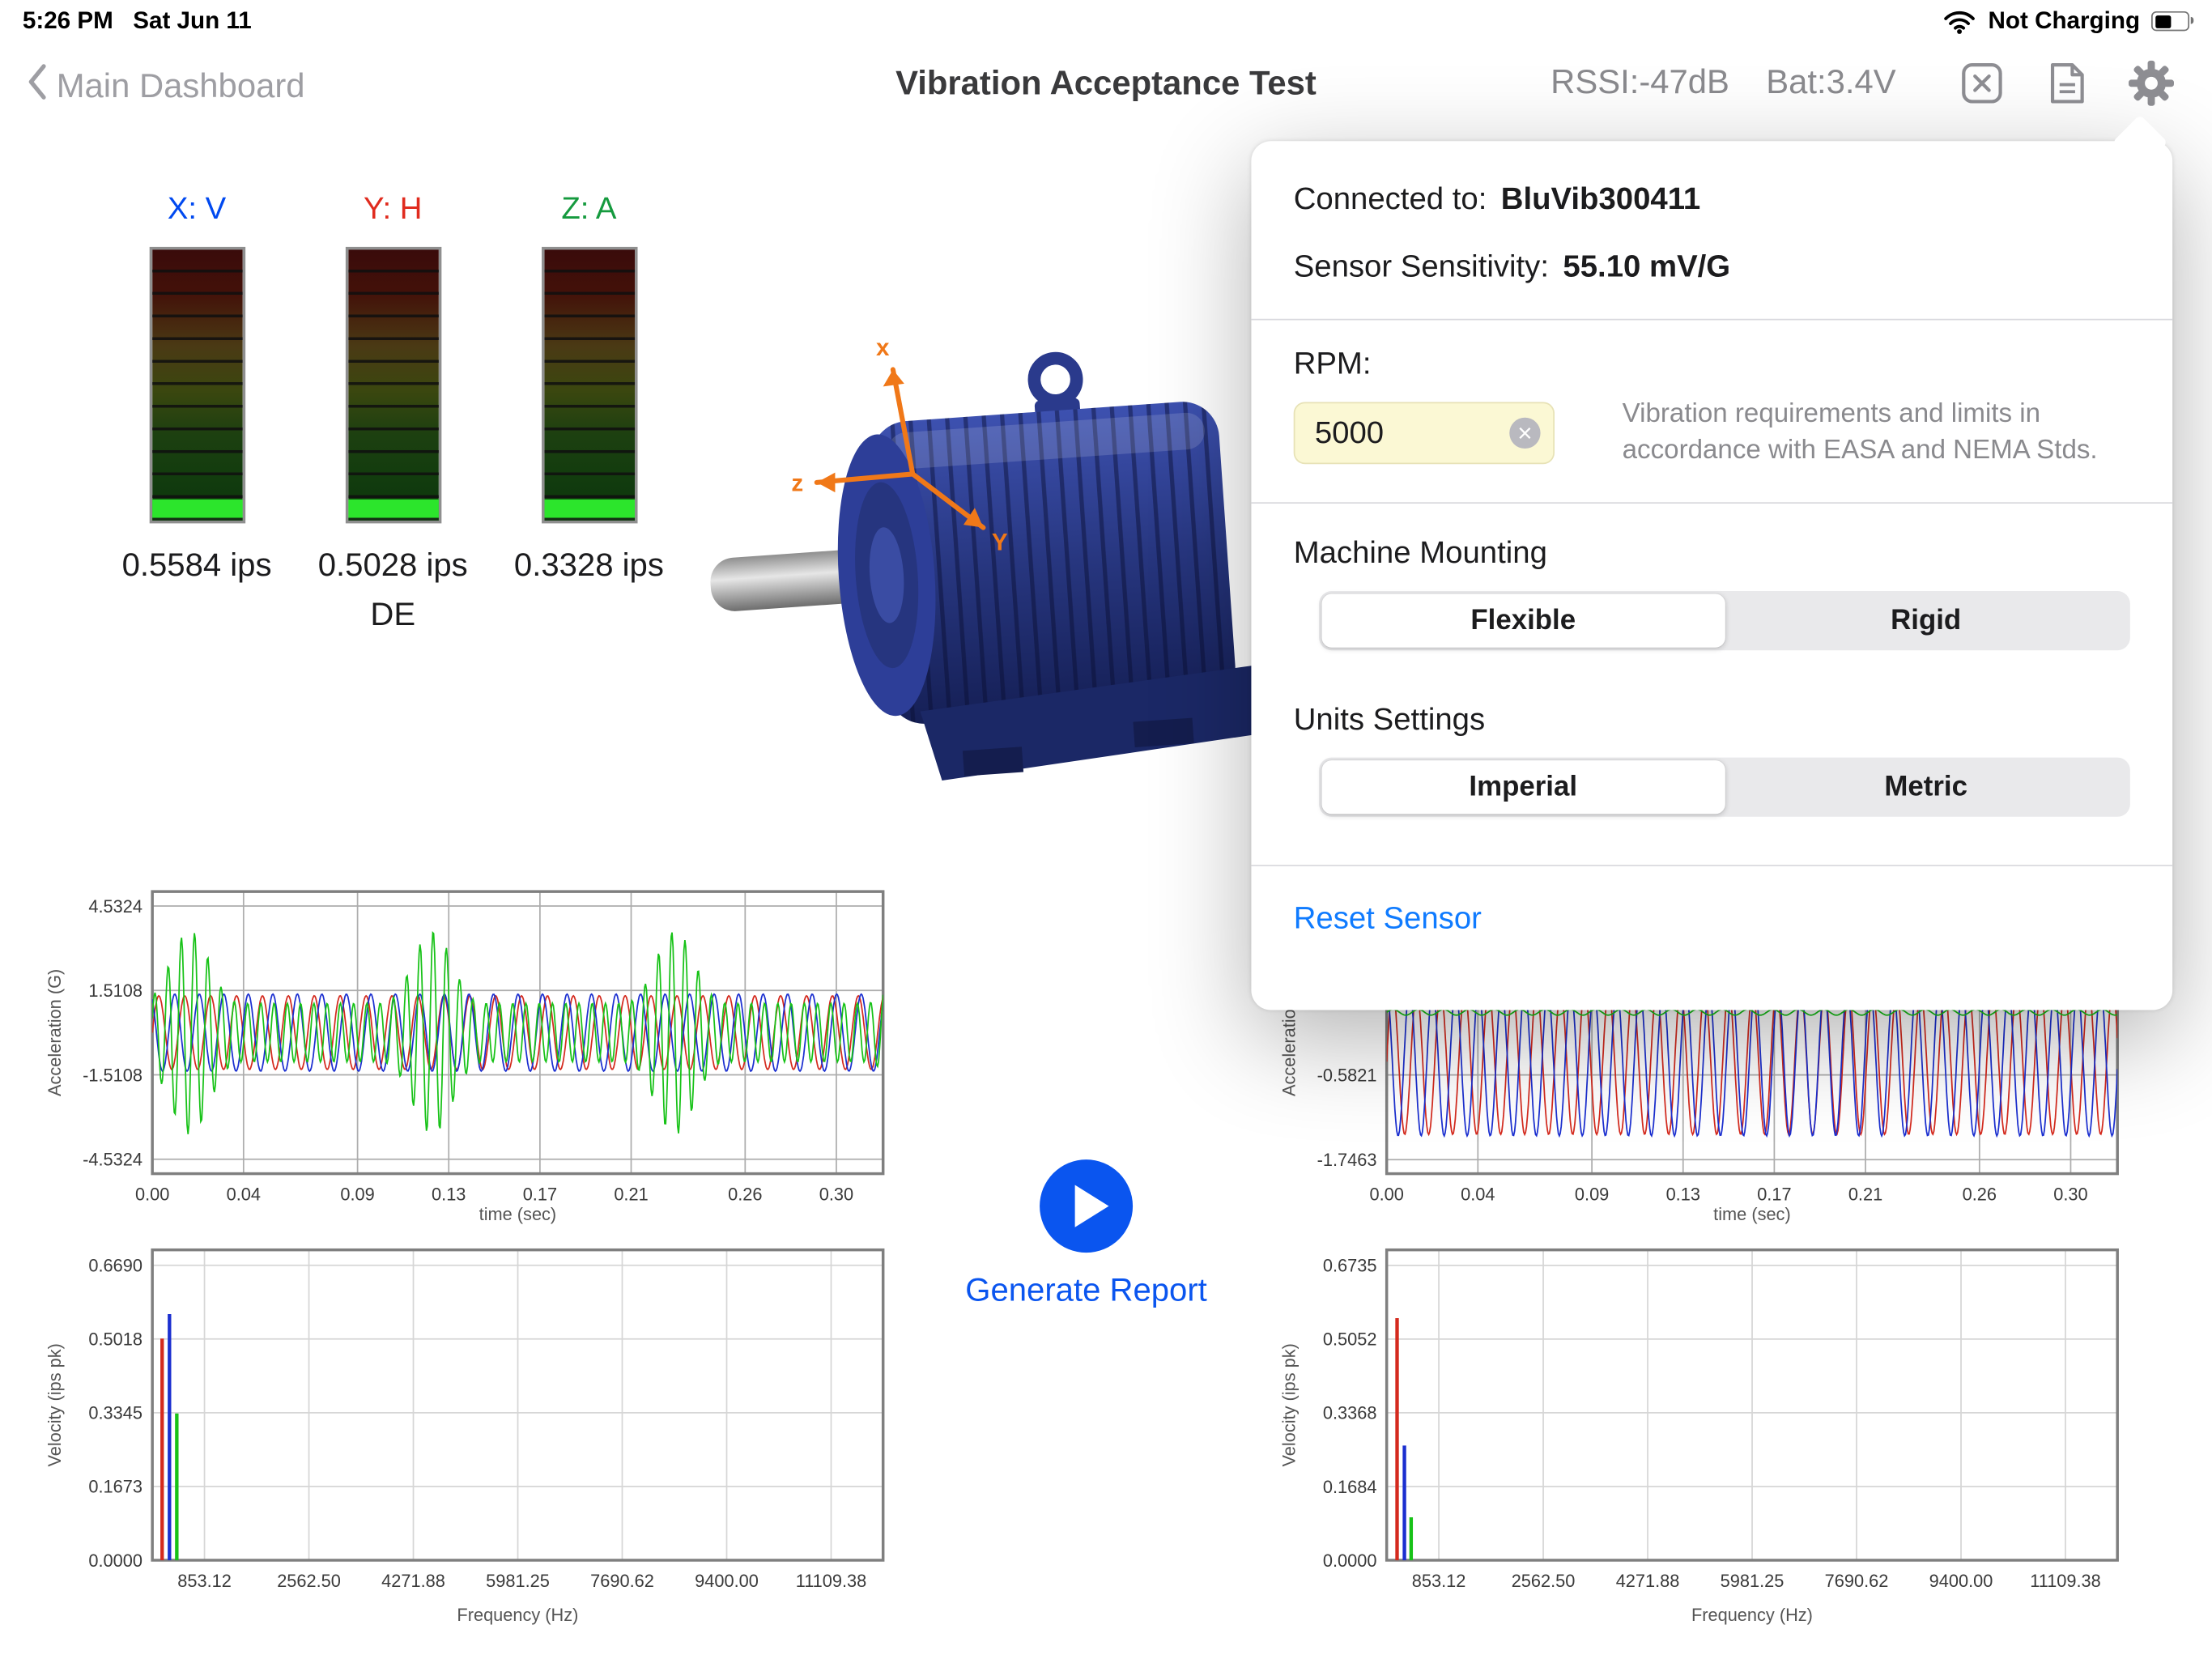 The width and height of the screenshot is (2212, 1659). I want to click on svg-text: 0.3345, so click(116, 1413).